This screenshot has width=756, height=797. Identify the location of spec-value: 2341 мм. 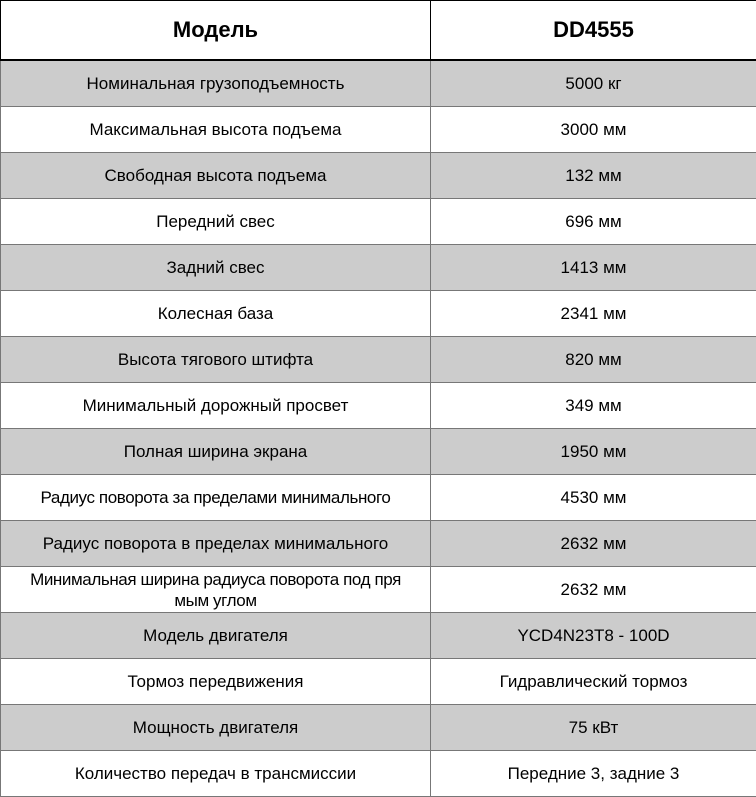
(593, 313).